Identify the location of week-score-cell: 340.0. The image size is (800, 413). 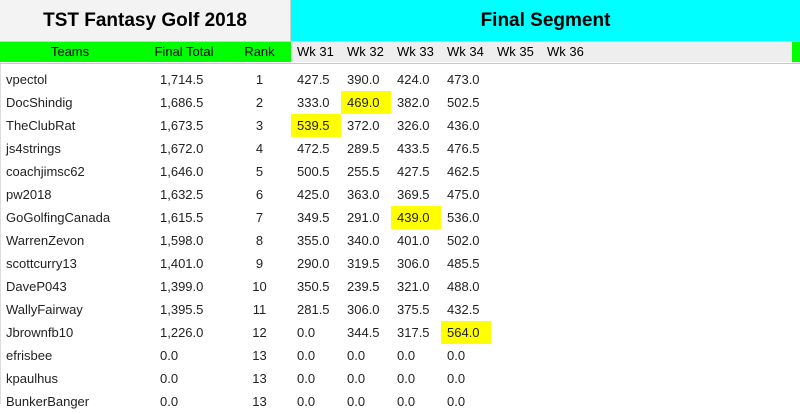
(363, 240).